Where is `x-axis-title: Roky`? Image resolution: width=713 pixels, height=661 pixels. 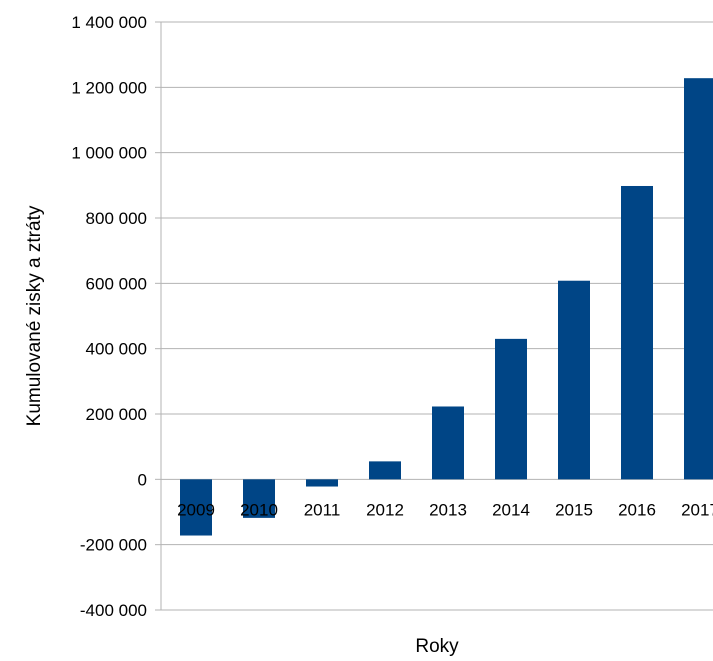
x-axis-title: Roky is located at coordinates (437, 646).